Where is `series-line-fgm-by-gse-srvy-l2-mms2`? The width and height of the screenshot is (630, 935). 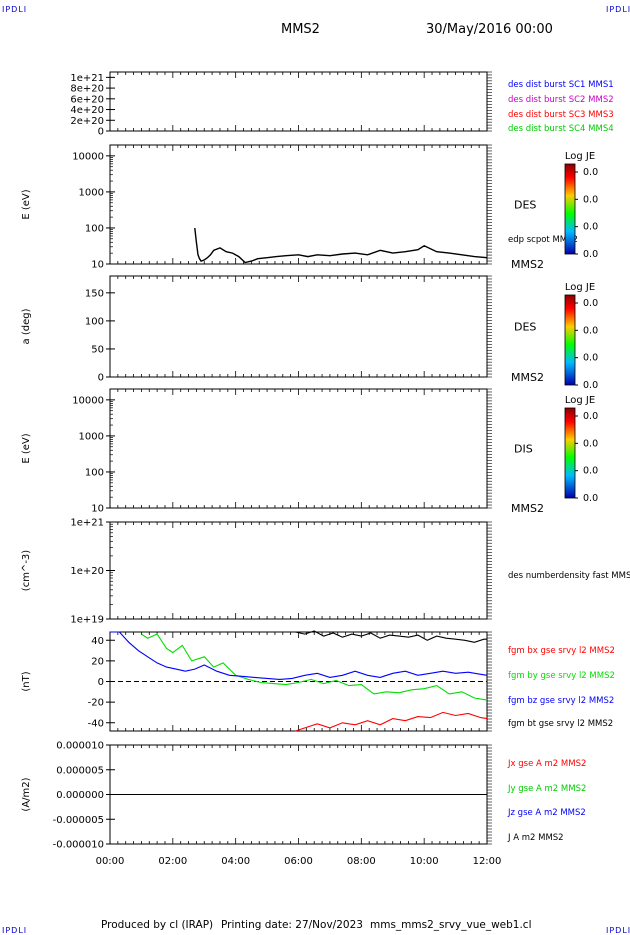 series-line-fgm-by-gse-srvy-l2-mms2 is located at coordinates (314, 667).